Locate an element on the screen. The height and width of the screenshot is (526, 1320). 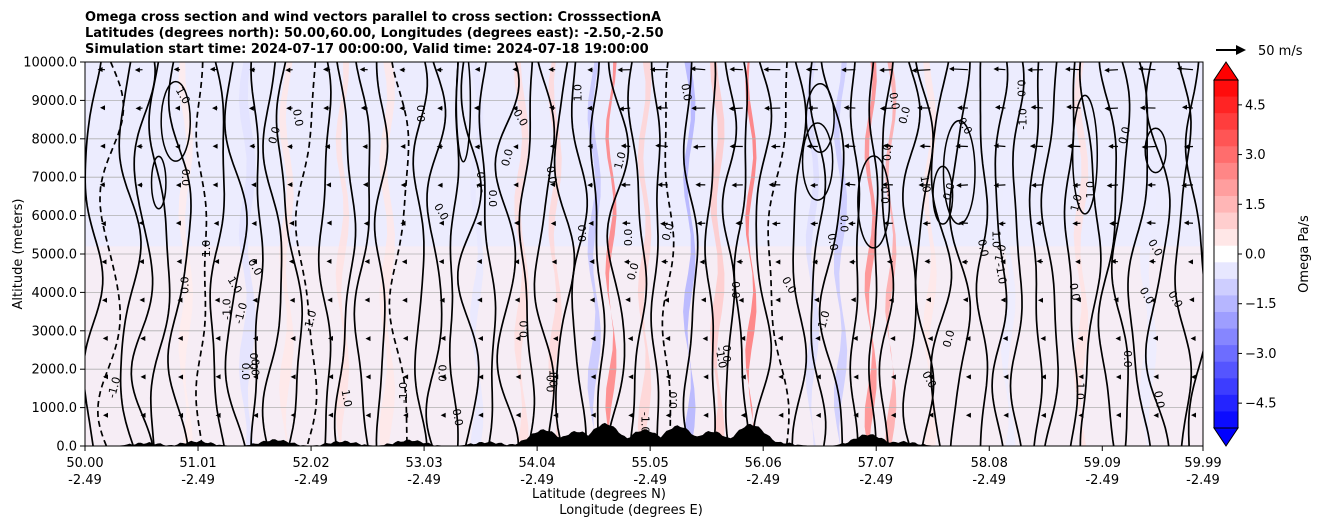
contour-label-4: 0.0 is located at coordinates (298, 117).